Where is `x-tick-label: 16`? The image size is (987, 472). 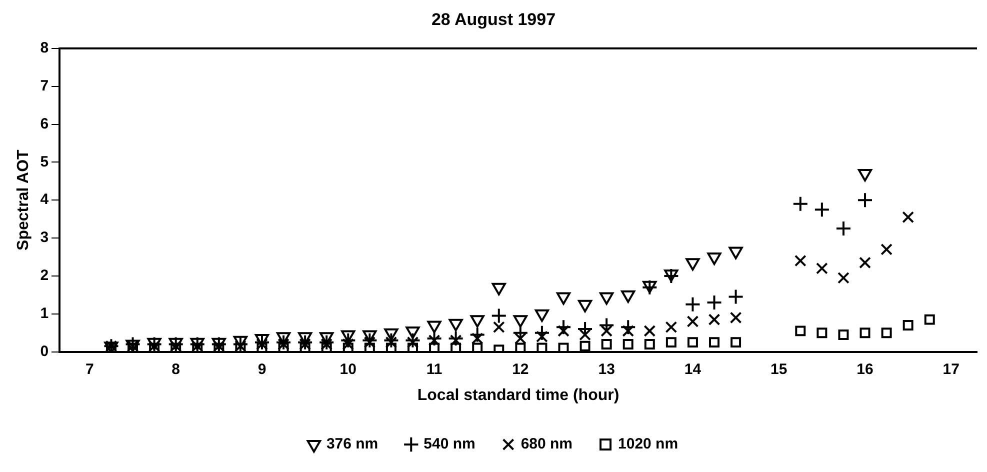 x-tick-label: 16 is located at coordinates (865, 369).